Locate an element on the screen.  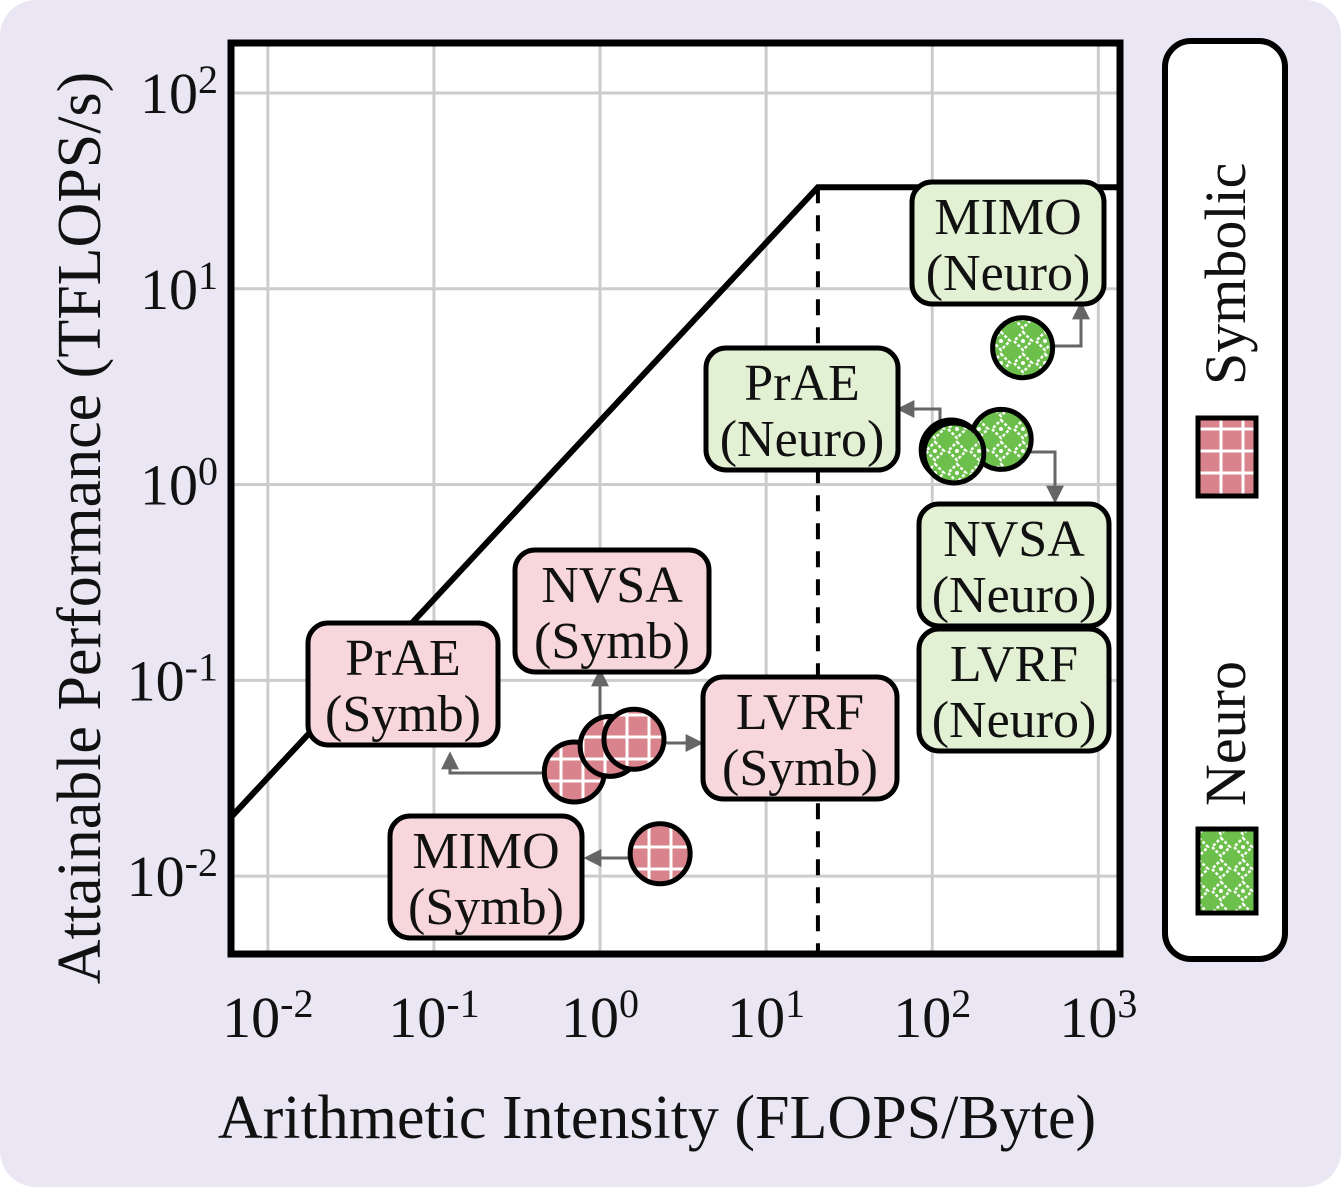
point-label-neuro: LVRF(Neuro) is located at coordinates (1014, 690).